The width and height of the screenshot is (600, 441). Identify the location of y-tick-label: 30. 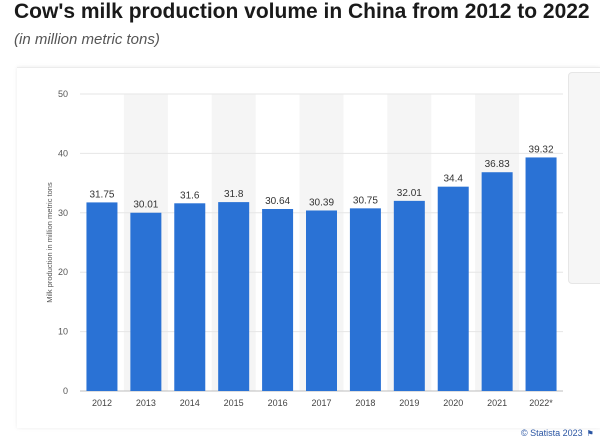
(63, 213).